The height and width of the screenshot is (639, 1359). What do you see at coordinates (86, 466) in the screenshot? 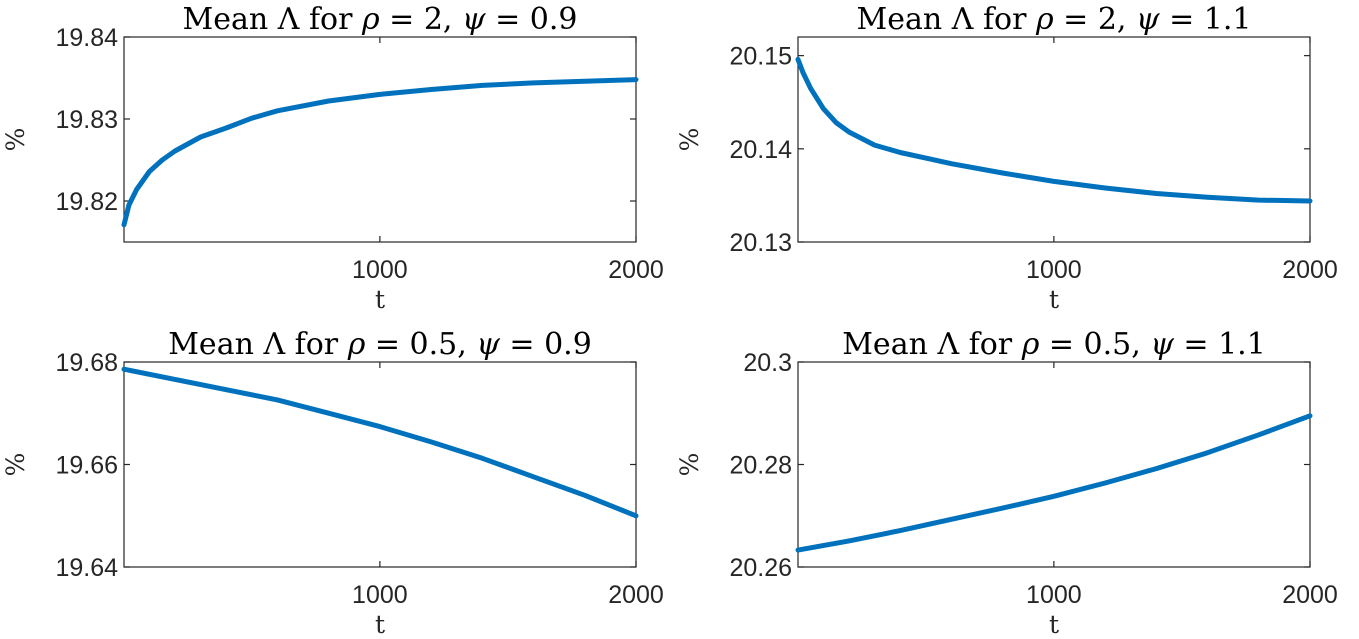
I see `y-tick-label: 19.66` at bounding box center [86, 466].